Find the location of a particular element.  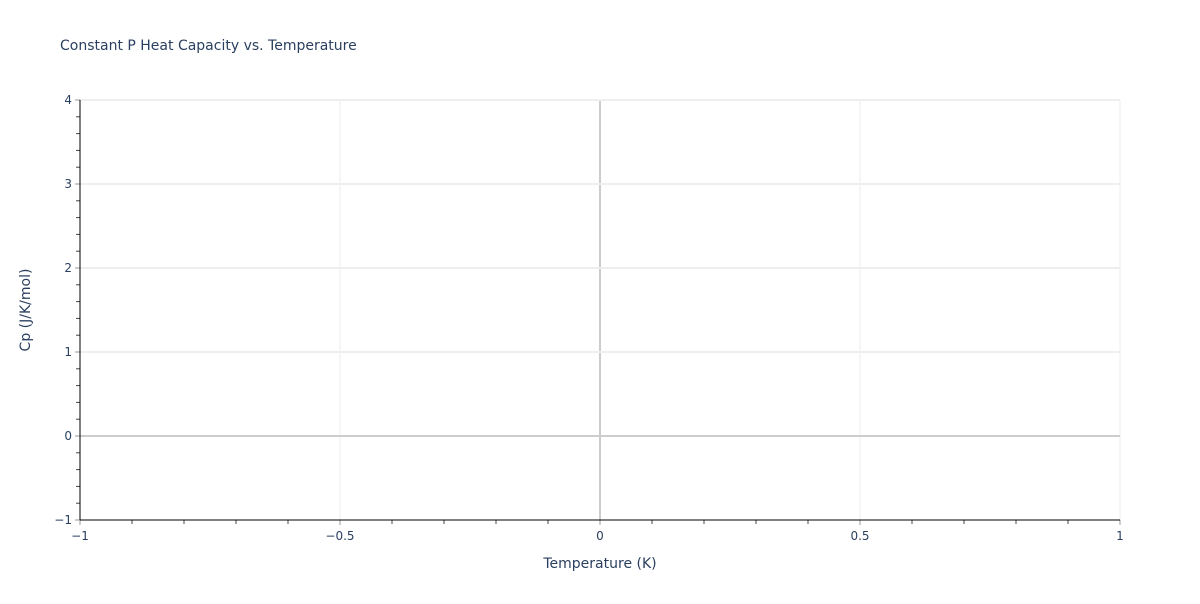

y-tick-label: 3 is located at coordinates (68, 184).